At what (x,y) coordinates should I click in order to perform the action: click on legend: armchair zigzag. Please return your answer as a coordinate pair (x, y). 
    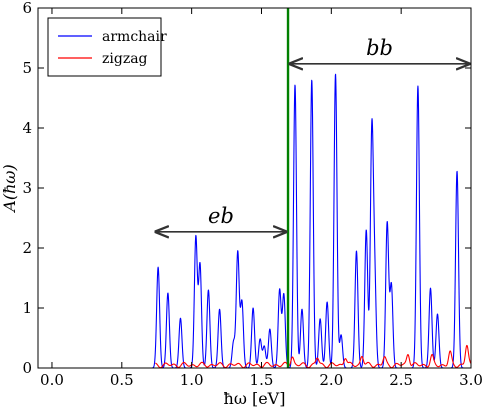
    Looking at the image, I should click on (107, 47).